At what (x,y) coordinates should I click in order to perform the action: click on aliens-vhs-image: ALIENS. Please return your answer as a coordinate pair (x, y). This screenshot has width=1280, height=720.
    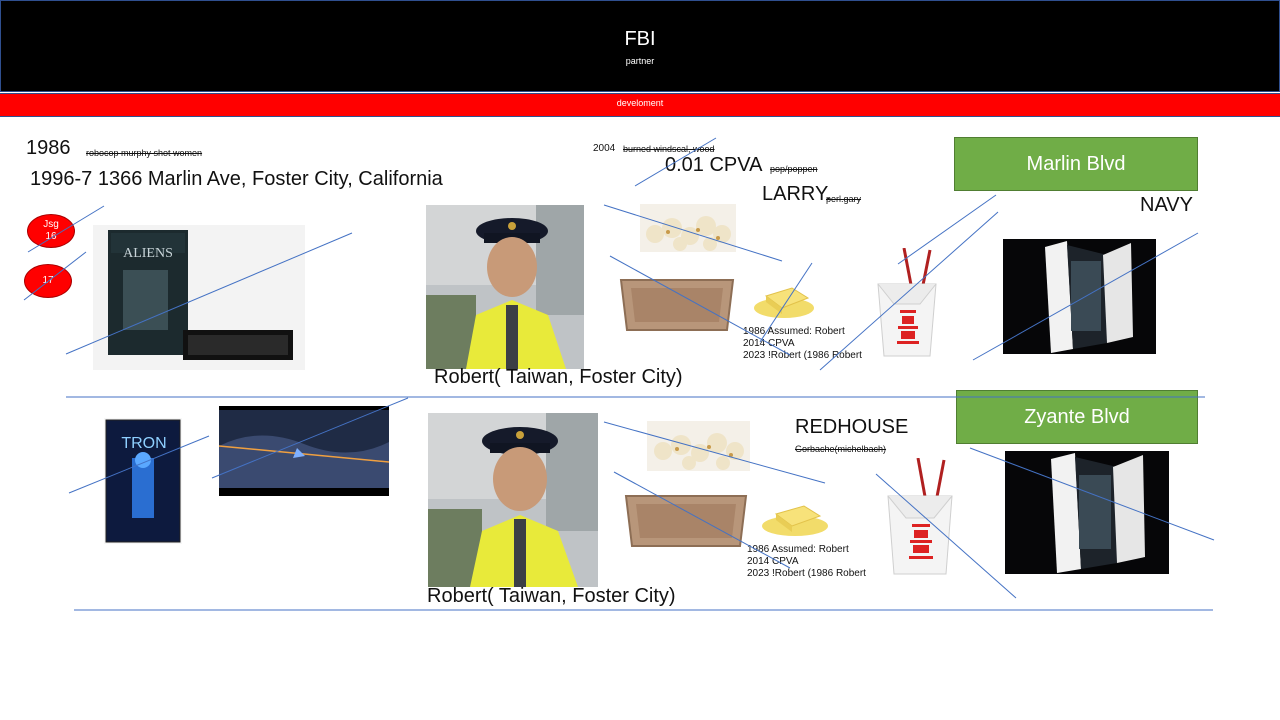
    Looking at the image, I should click on (199, 297).